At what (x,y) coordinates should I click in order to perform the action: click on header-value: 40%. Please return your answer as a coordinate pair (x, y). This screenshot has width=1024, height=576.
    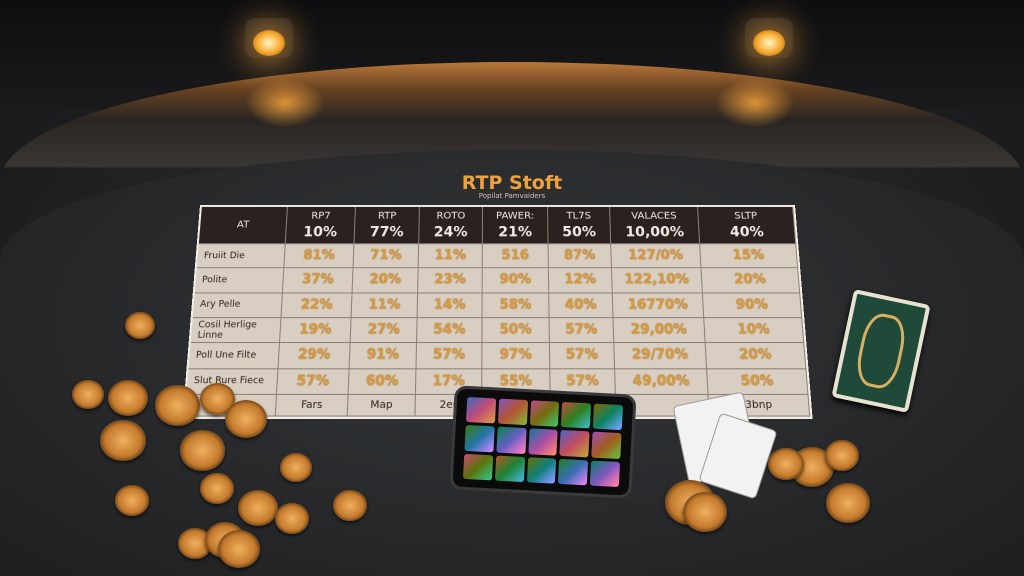
    Looking at the image, I should click on (747, 232).